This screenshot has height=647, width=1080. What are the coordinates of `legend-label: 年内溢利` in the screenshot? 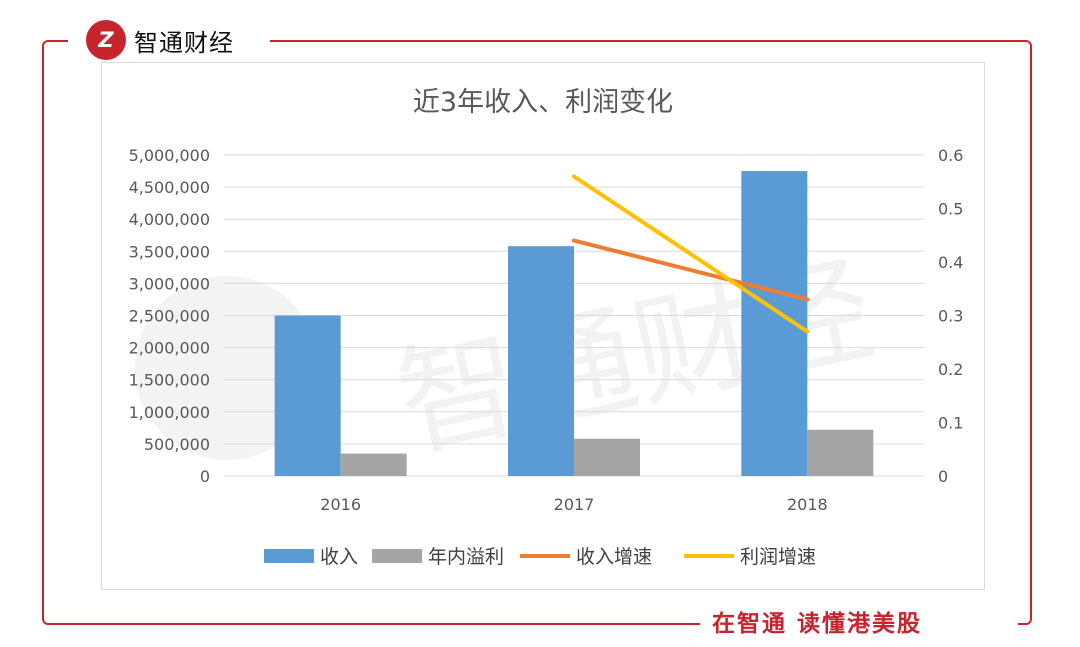 It's located at (466, 557).